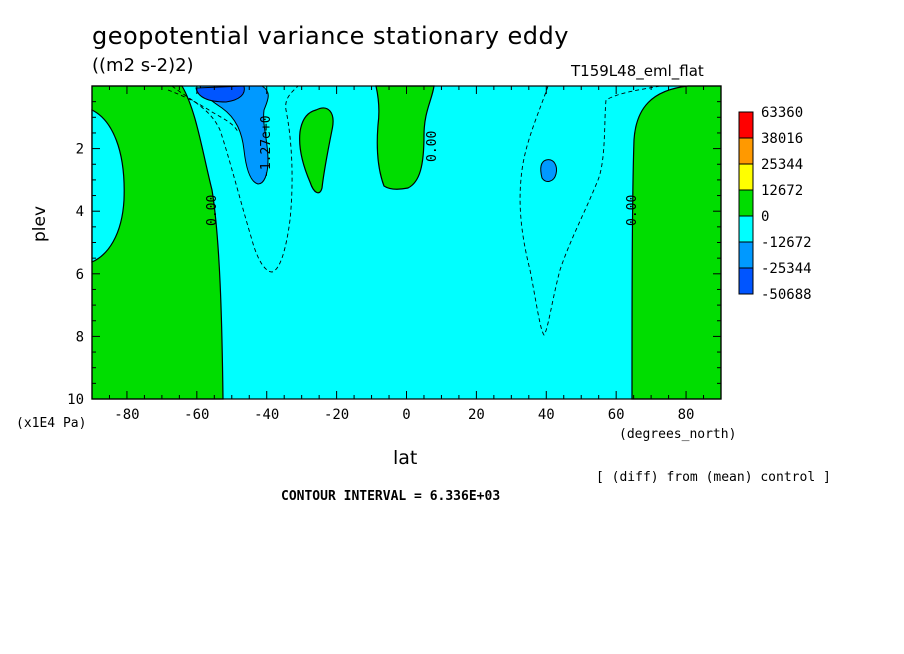 This screenshot has height=654, width=904. I want to click on colorbar-label: 0, so click(765, 217).